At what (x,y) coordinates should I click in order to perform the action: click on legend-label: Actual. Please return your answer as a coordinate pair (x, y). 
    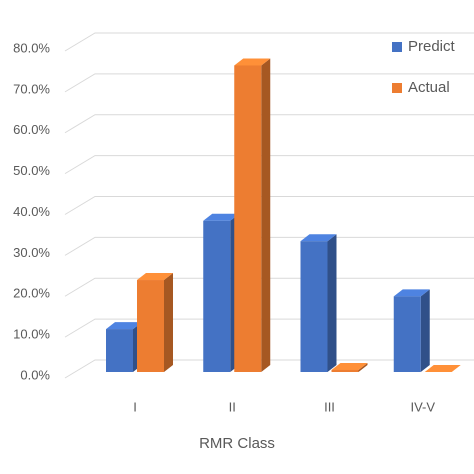
    Looking at the image, I should click on (429, 87).